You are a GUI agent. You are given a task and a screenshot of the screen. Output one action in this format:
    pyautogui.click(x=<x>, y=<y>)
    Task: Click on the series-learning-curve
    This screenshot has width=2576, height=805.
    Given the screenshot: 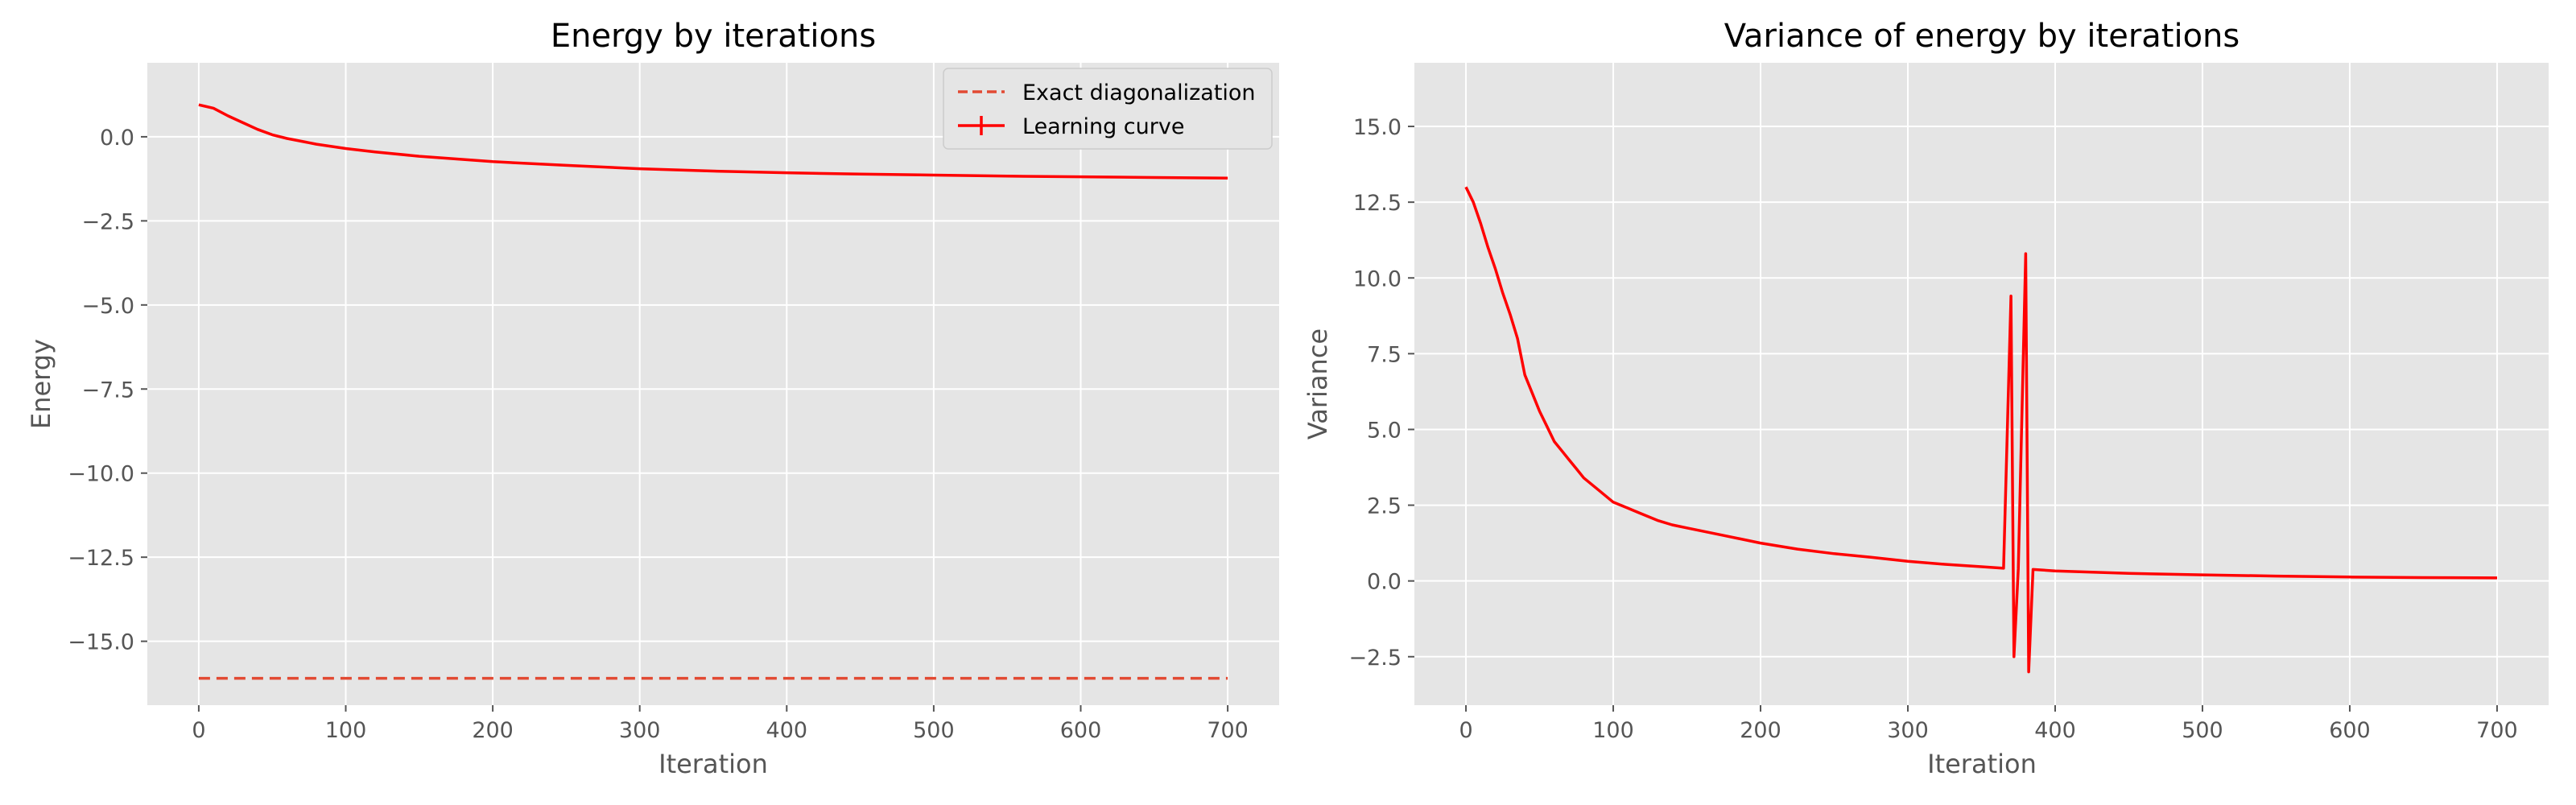 What is the action you would take?
    pyautogui.click(x=713, y=141)
    